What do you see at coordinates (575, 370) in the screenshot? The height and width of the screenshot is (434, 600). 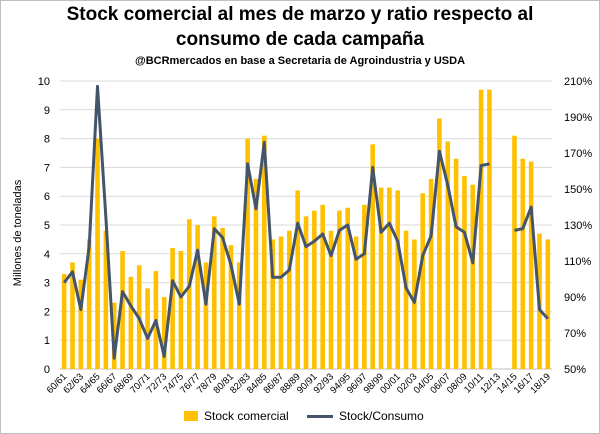 I see `y2-tick-label: 50%` at bounding box center [575, 370].